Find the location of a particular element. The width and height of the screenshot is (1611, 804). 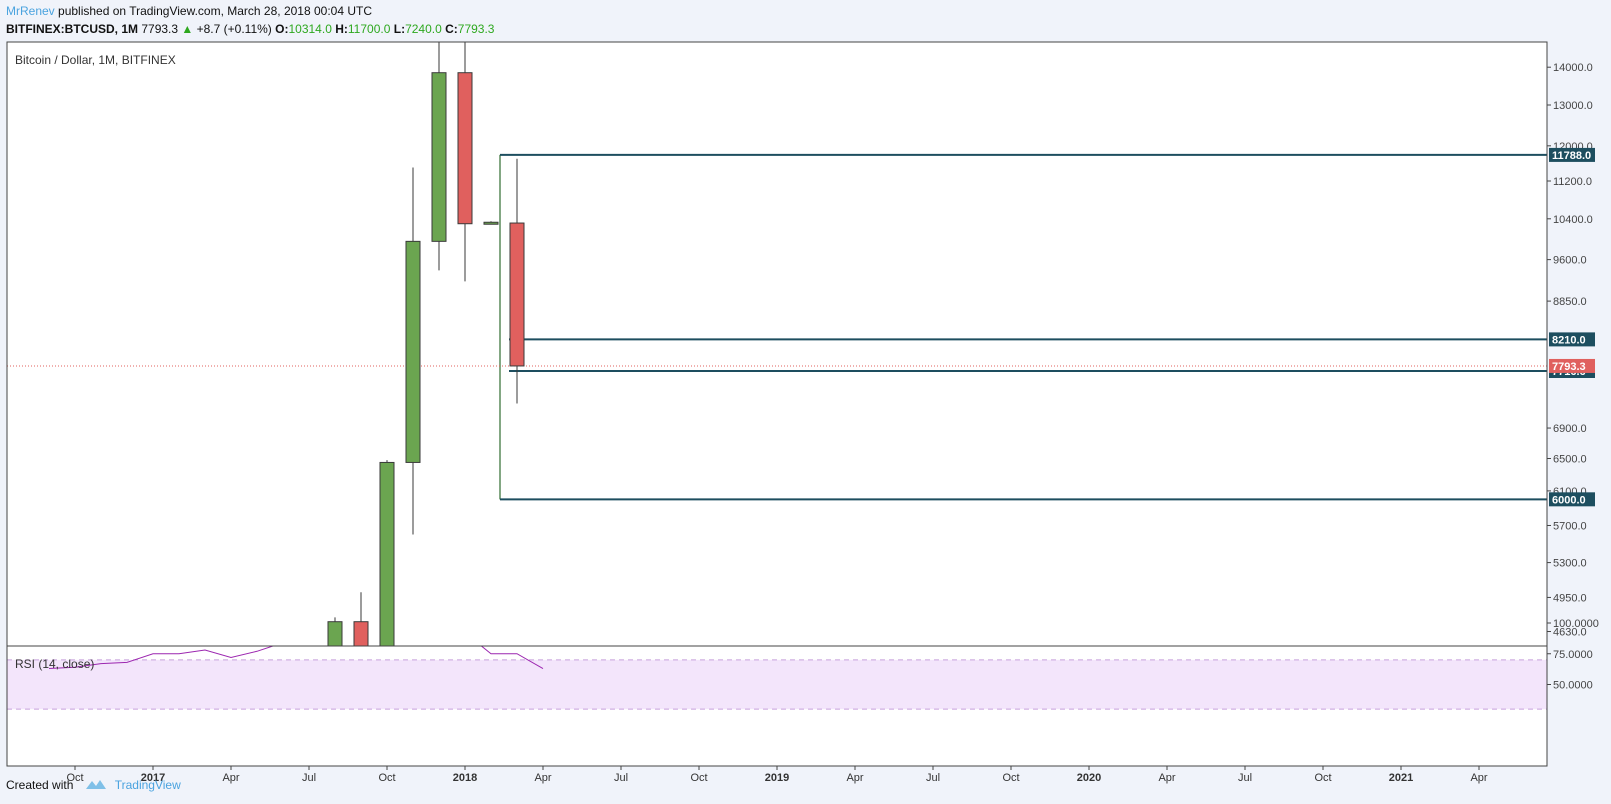

footer: Created with TradingView is located at coordinates (93, 785).